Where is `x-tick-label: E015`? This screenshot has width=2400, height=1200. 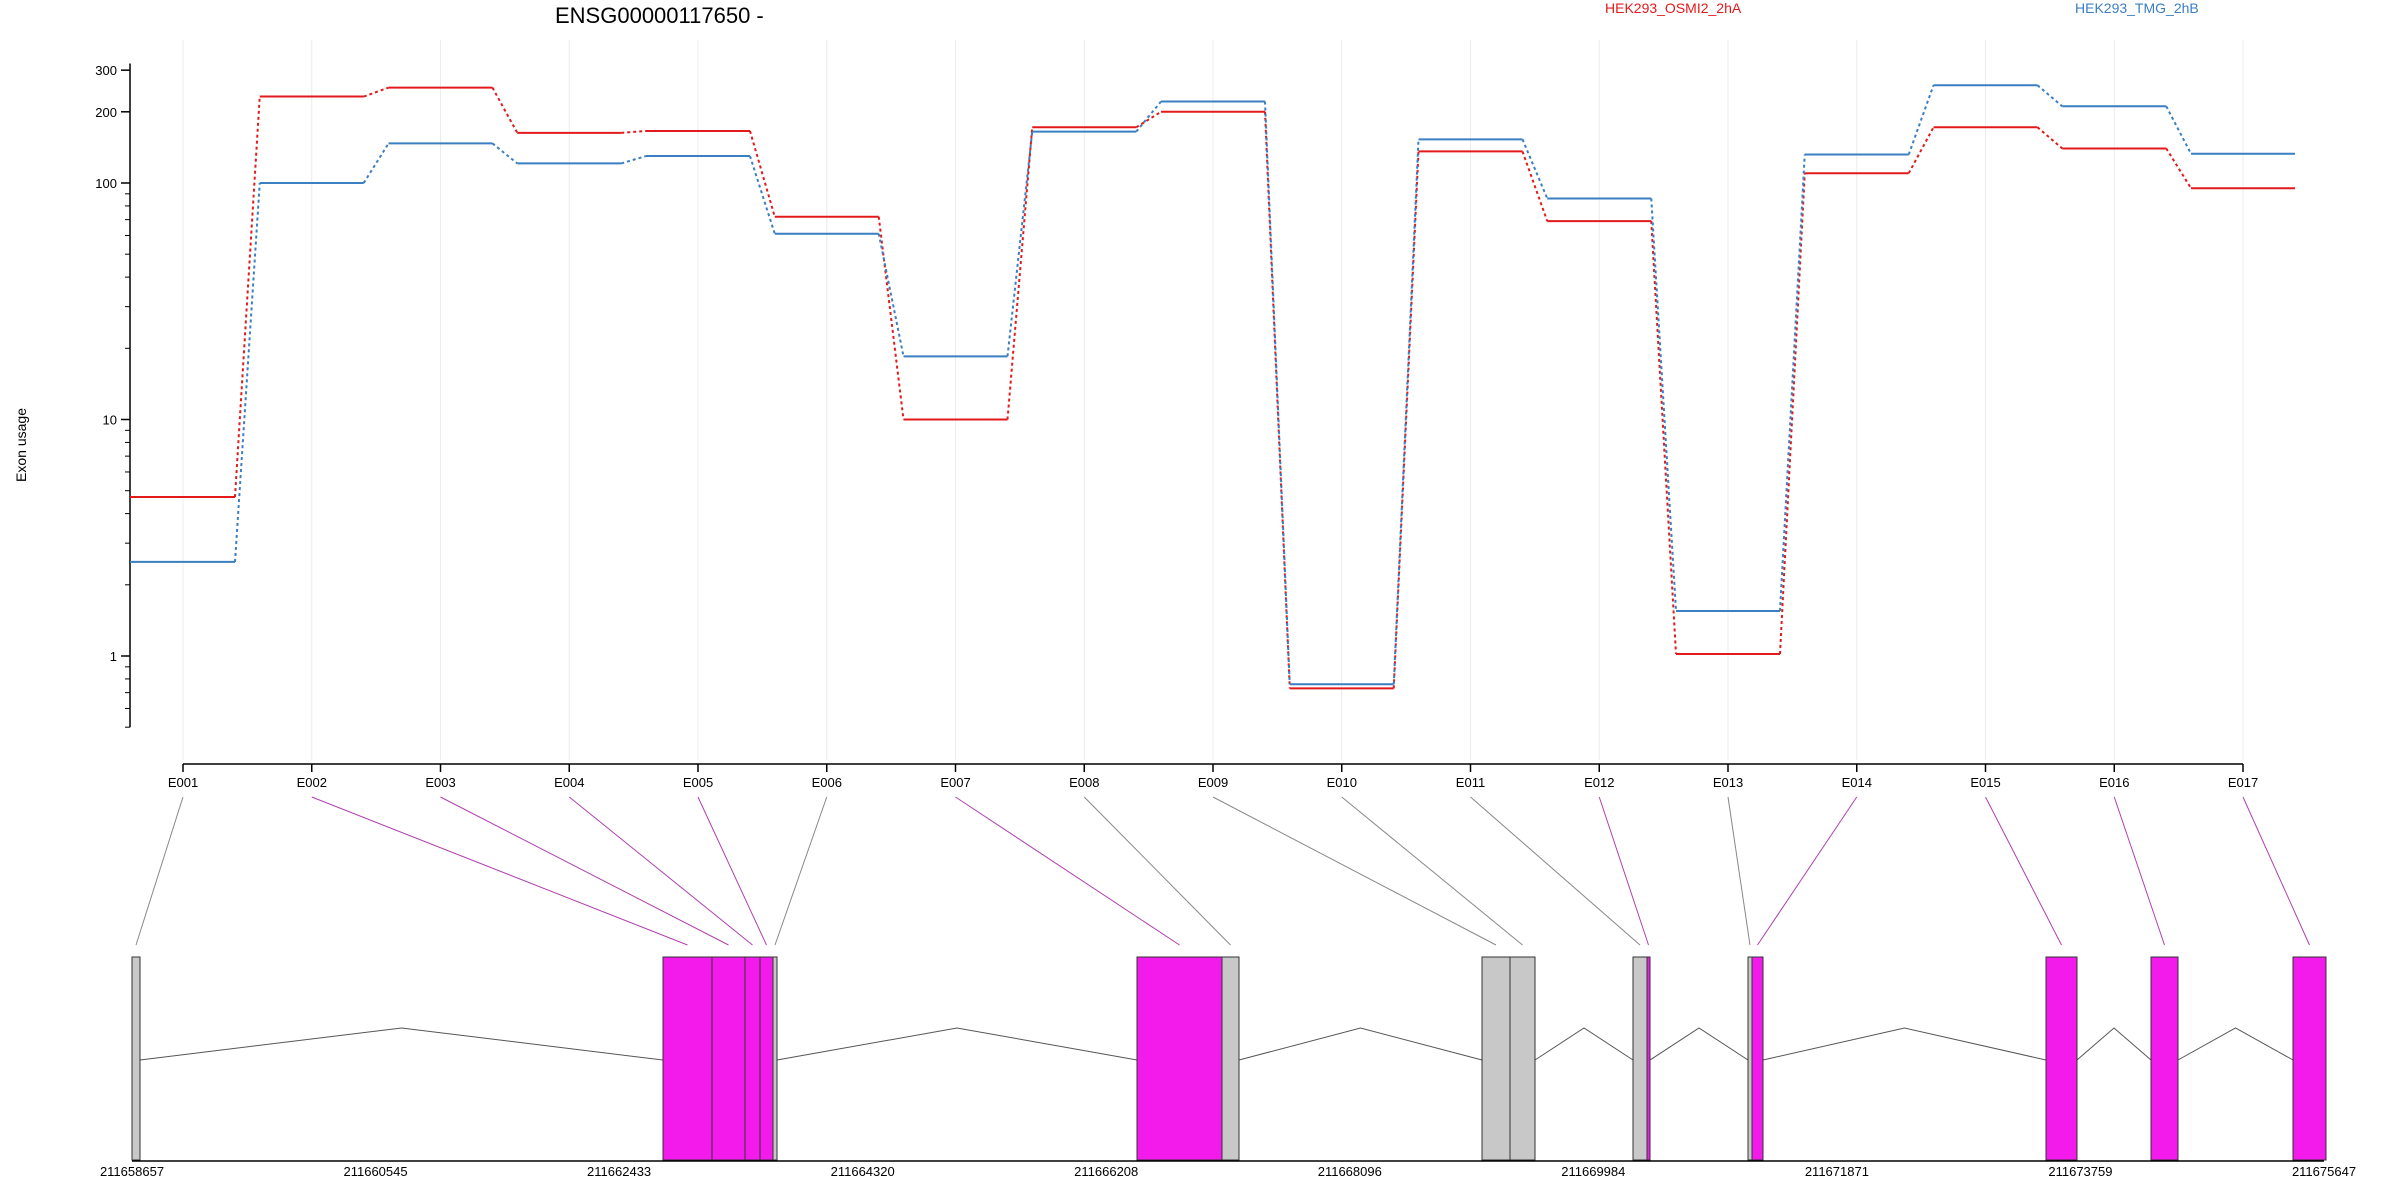 x-tick-label: E015 is located at coordinates (1985, 782).